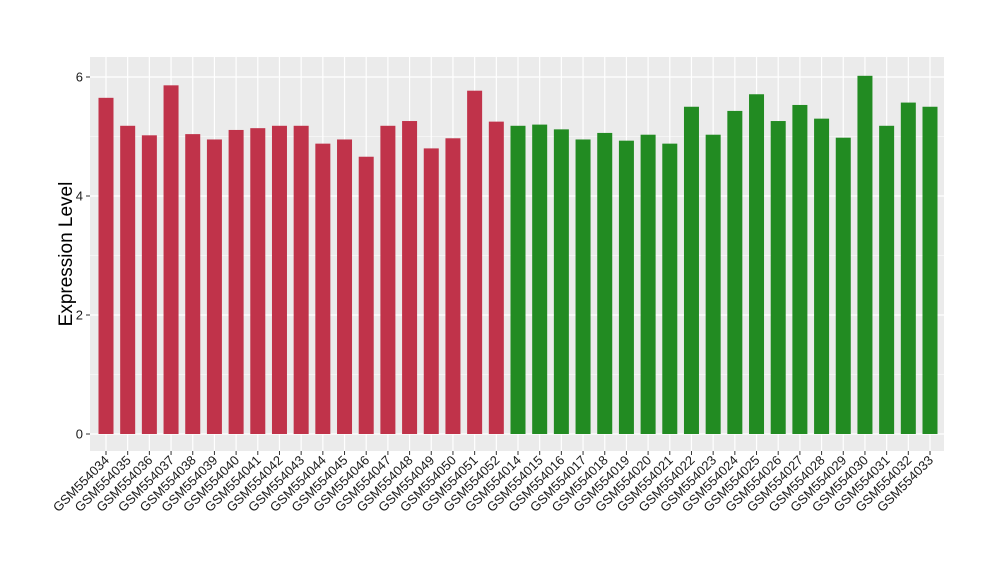  Describe the element at coordinates (79, 77) in the screenshot. I see `y-tick-label: 6` at that location.